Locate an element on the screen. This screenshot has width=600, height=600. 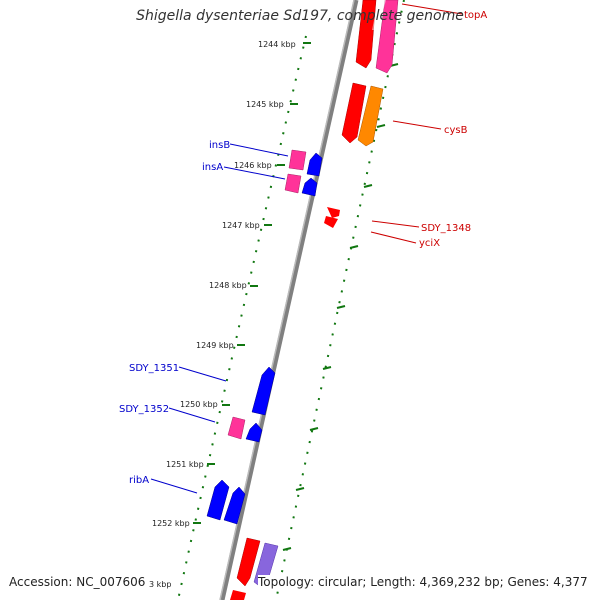
gene-ribA is located at coordinates (226, 502).